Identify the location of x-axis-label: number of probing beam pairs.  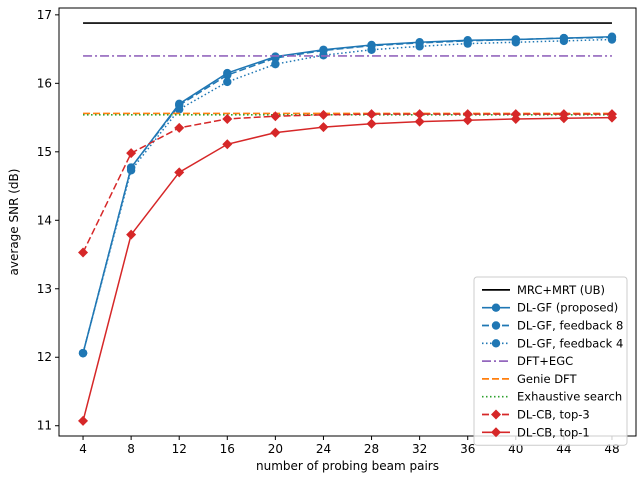
(347, 466).